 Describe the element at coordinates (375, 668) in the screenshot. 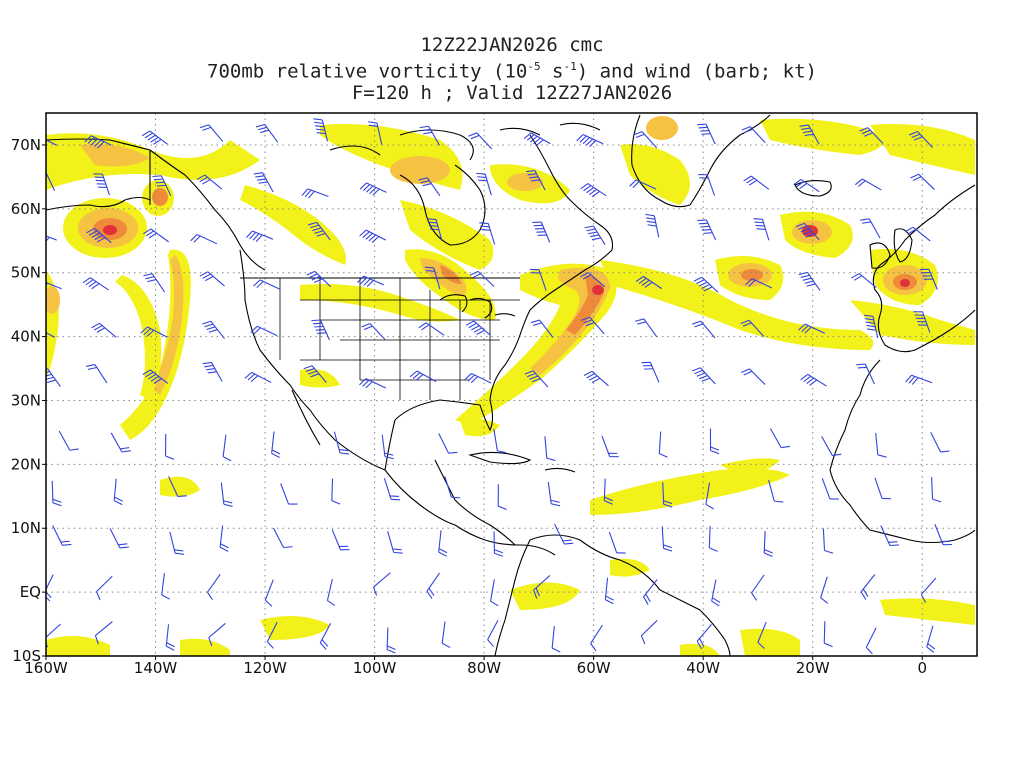

I see `lon-label: 100W` at that location.